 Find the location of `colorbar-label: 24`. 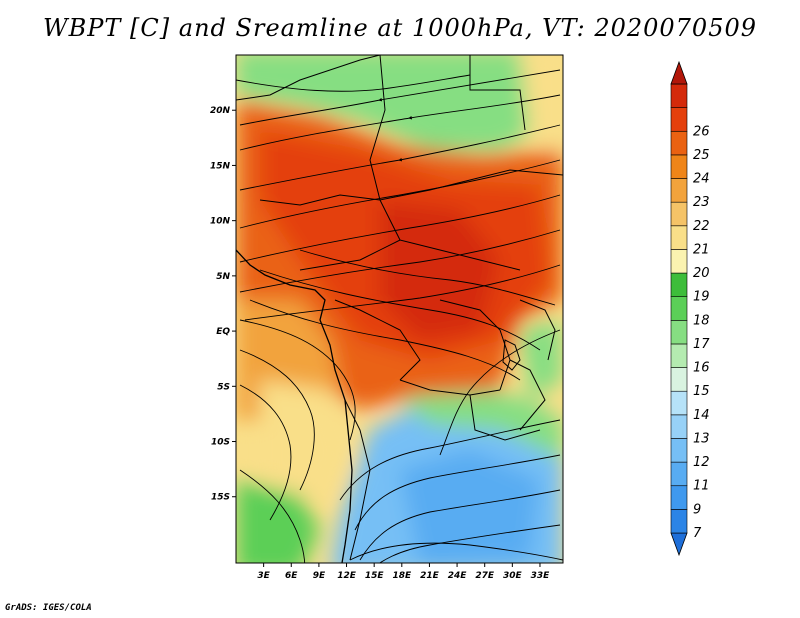

colorbar-label: 24 is located at coordinates (701, 179).